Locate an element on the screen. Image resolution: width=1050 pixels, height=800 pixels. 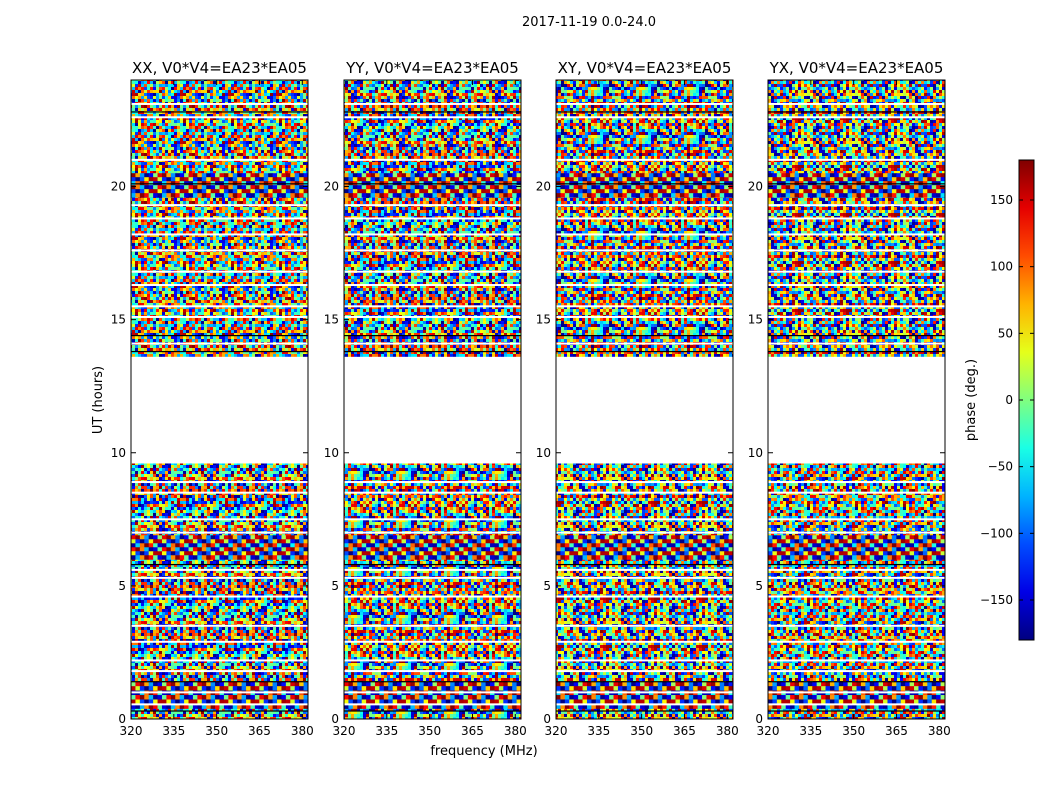
colorbar-tick-label: 100 is located at coordinates (1001, 267).